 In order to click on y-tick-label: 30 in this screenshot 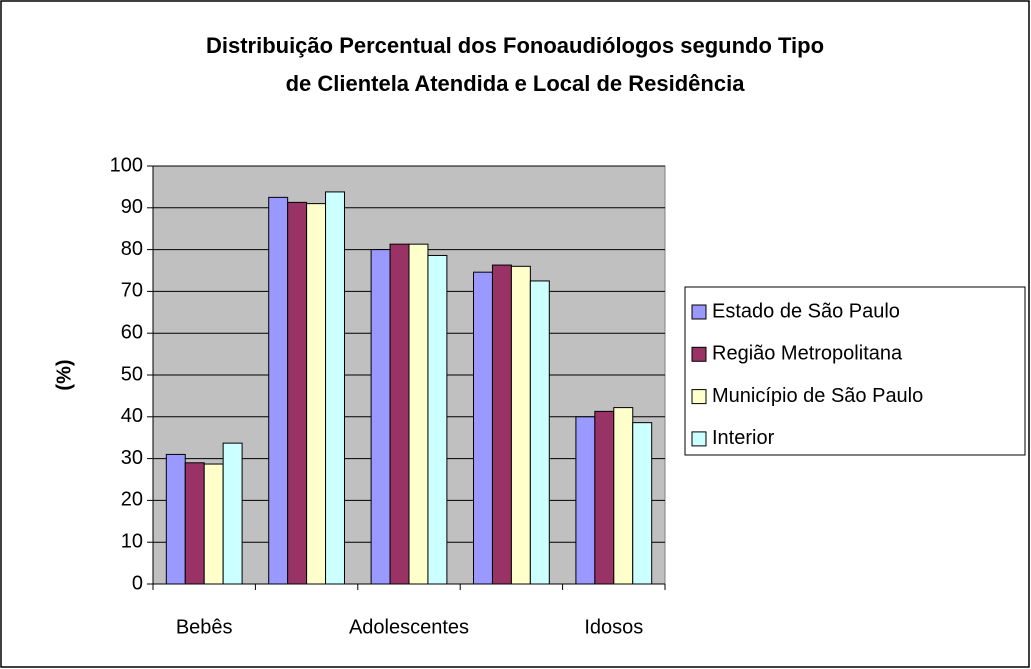, I will do `click(132, 458)`.